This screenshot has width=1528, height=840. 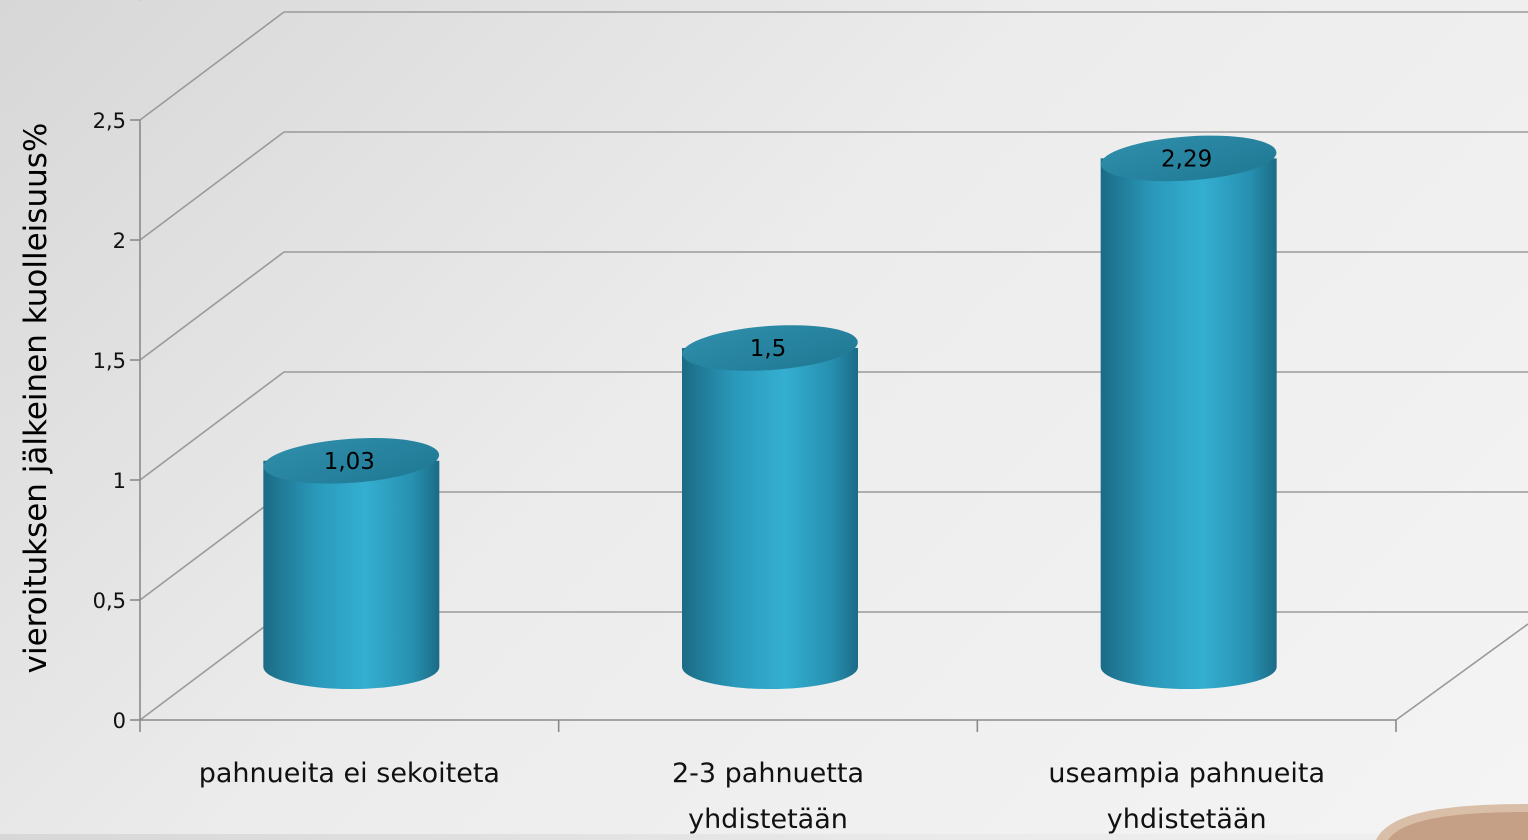 What do you see at coordinates (768, 796) in the screenshot?
I see `x-tick-label: 2-3 pahnuetta yhdistetään` at bounding box center [768, 796].